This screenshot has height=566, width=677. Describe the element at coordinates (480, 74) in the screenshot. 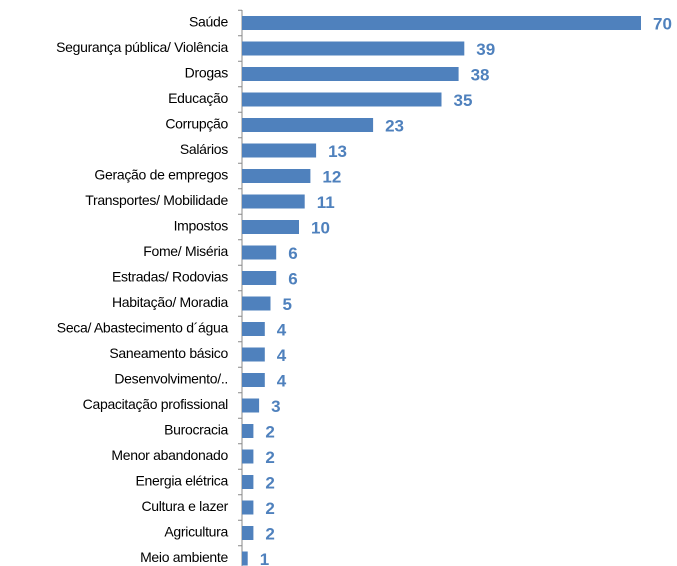

I see `value-label: 38` at that location.